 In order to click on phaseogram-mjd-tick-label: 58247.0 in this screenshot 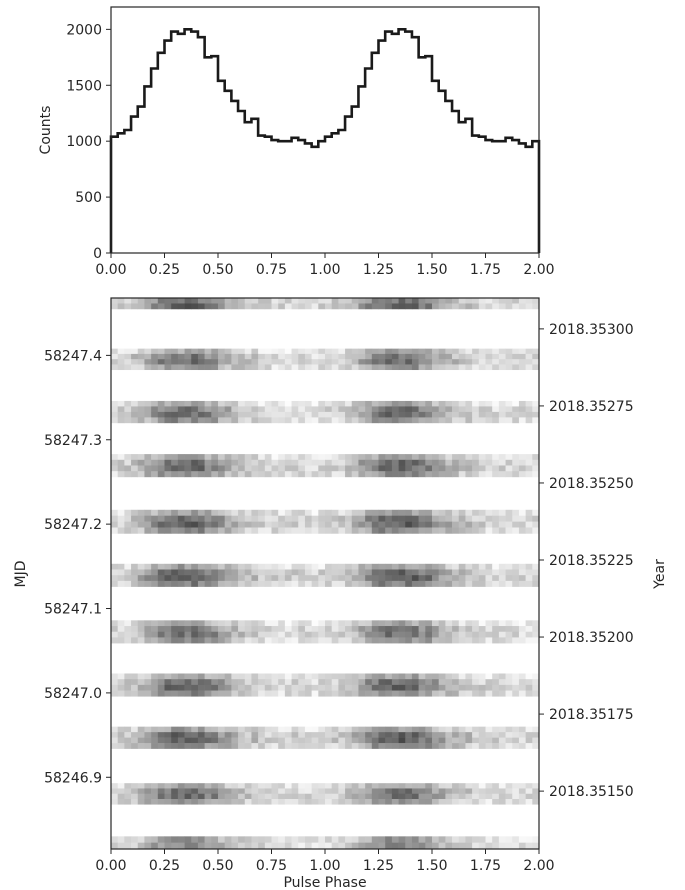, I will do `click(73, 694)`.